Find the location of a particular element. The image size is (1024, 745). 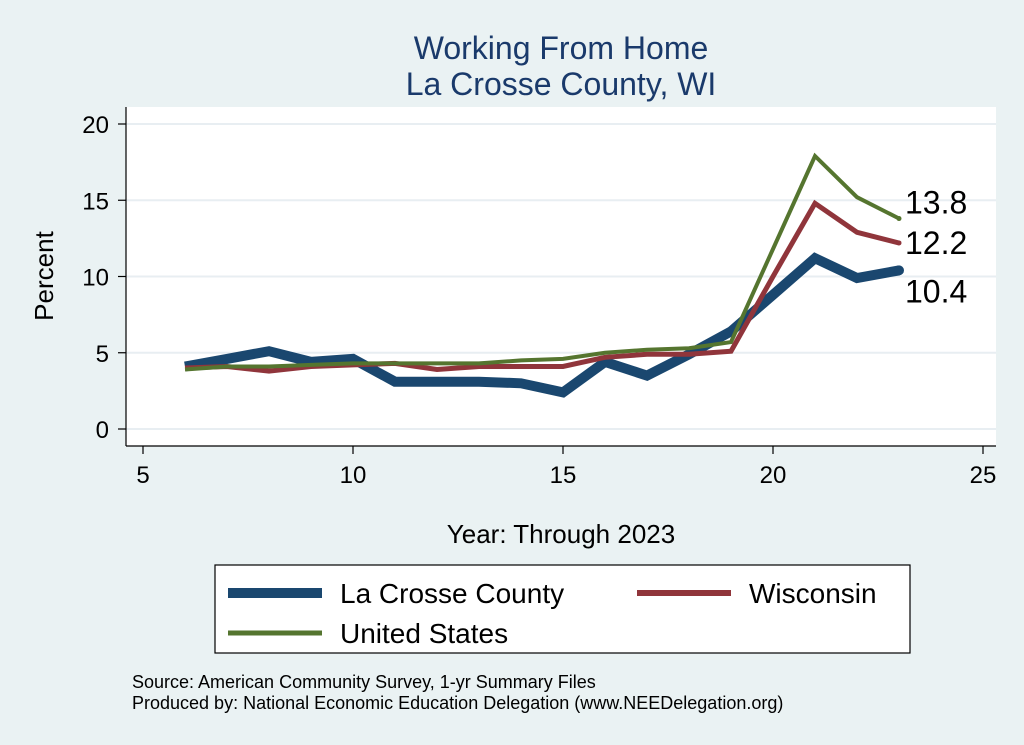

end-labels: 10.4 12.2 13.8 is located at coordinates (936, 247).